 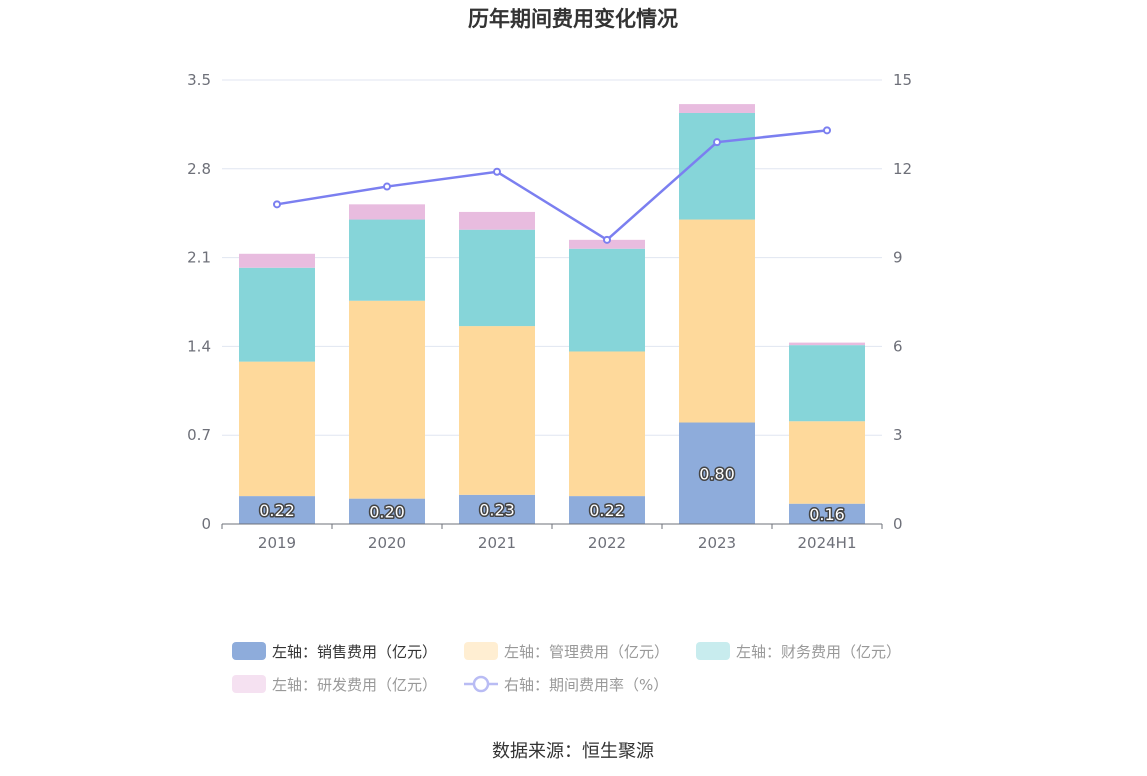 What do you see at coordinates (199, 80) in the screenshot?
I see `left-tick-label: 3.5` at bounding box center [199, 80].